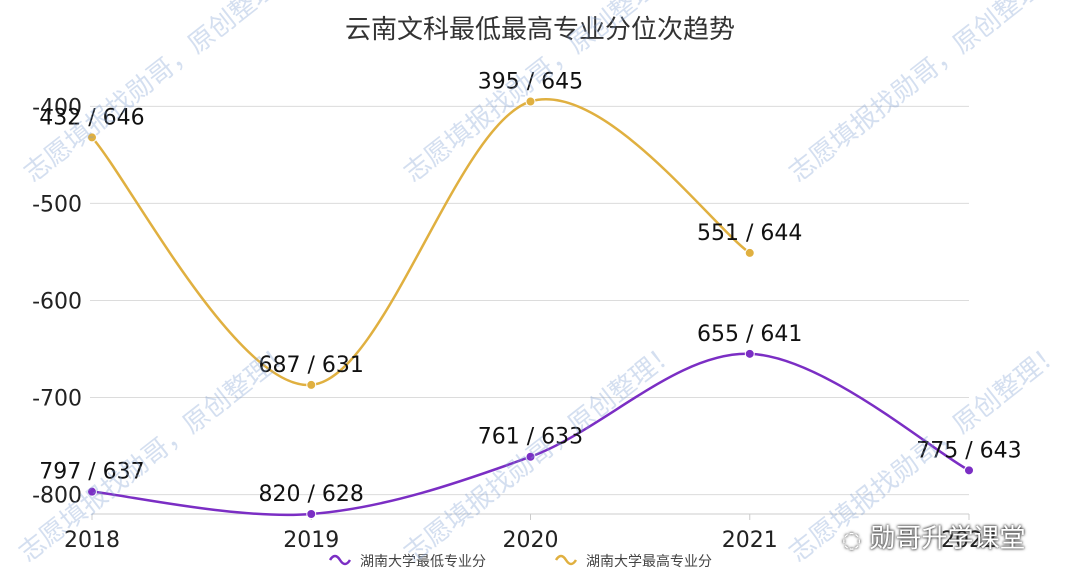 The height and width of the screenshot is (583, 1080). What do you see at coordinates (311, 494) in the screenshot?
I see `data-label: 820 / 628` at bounding box center [311, 494].